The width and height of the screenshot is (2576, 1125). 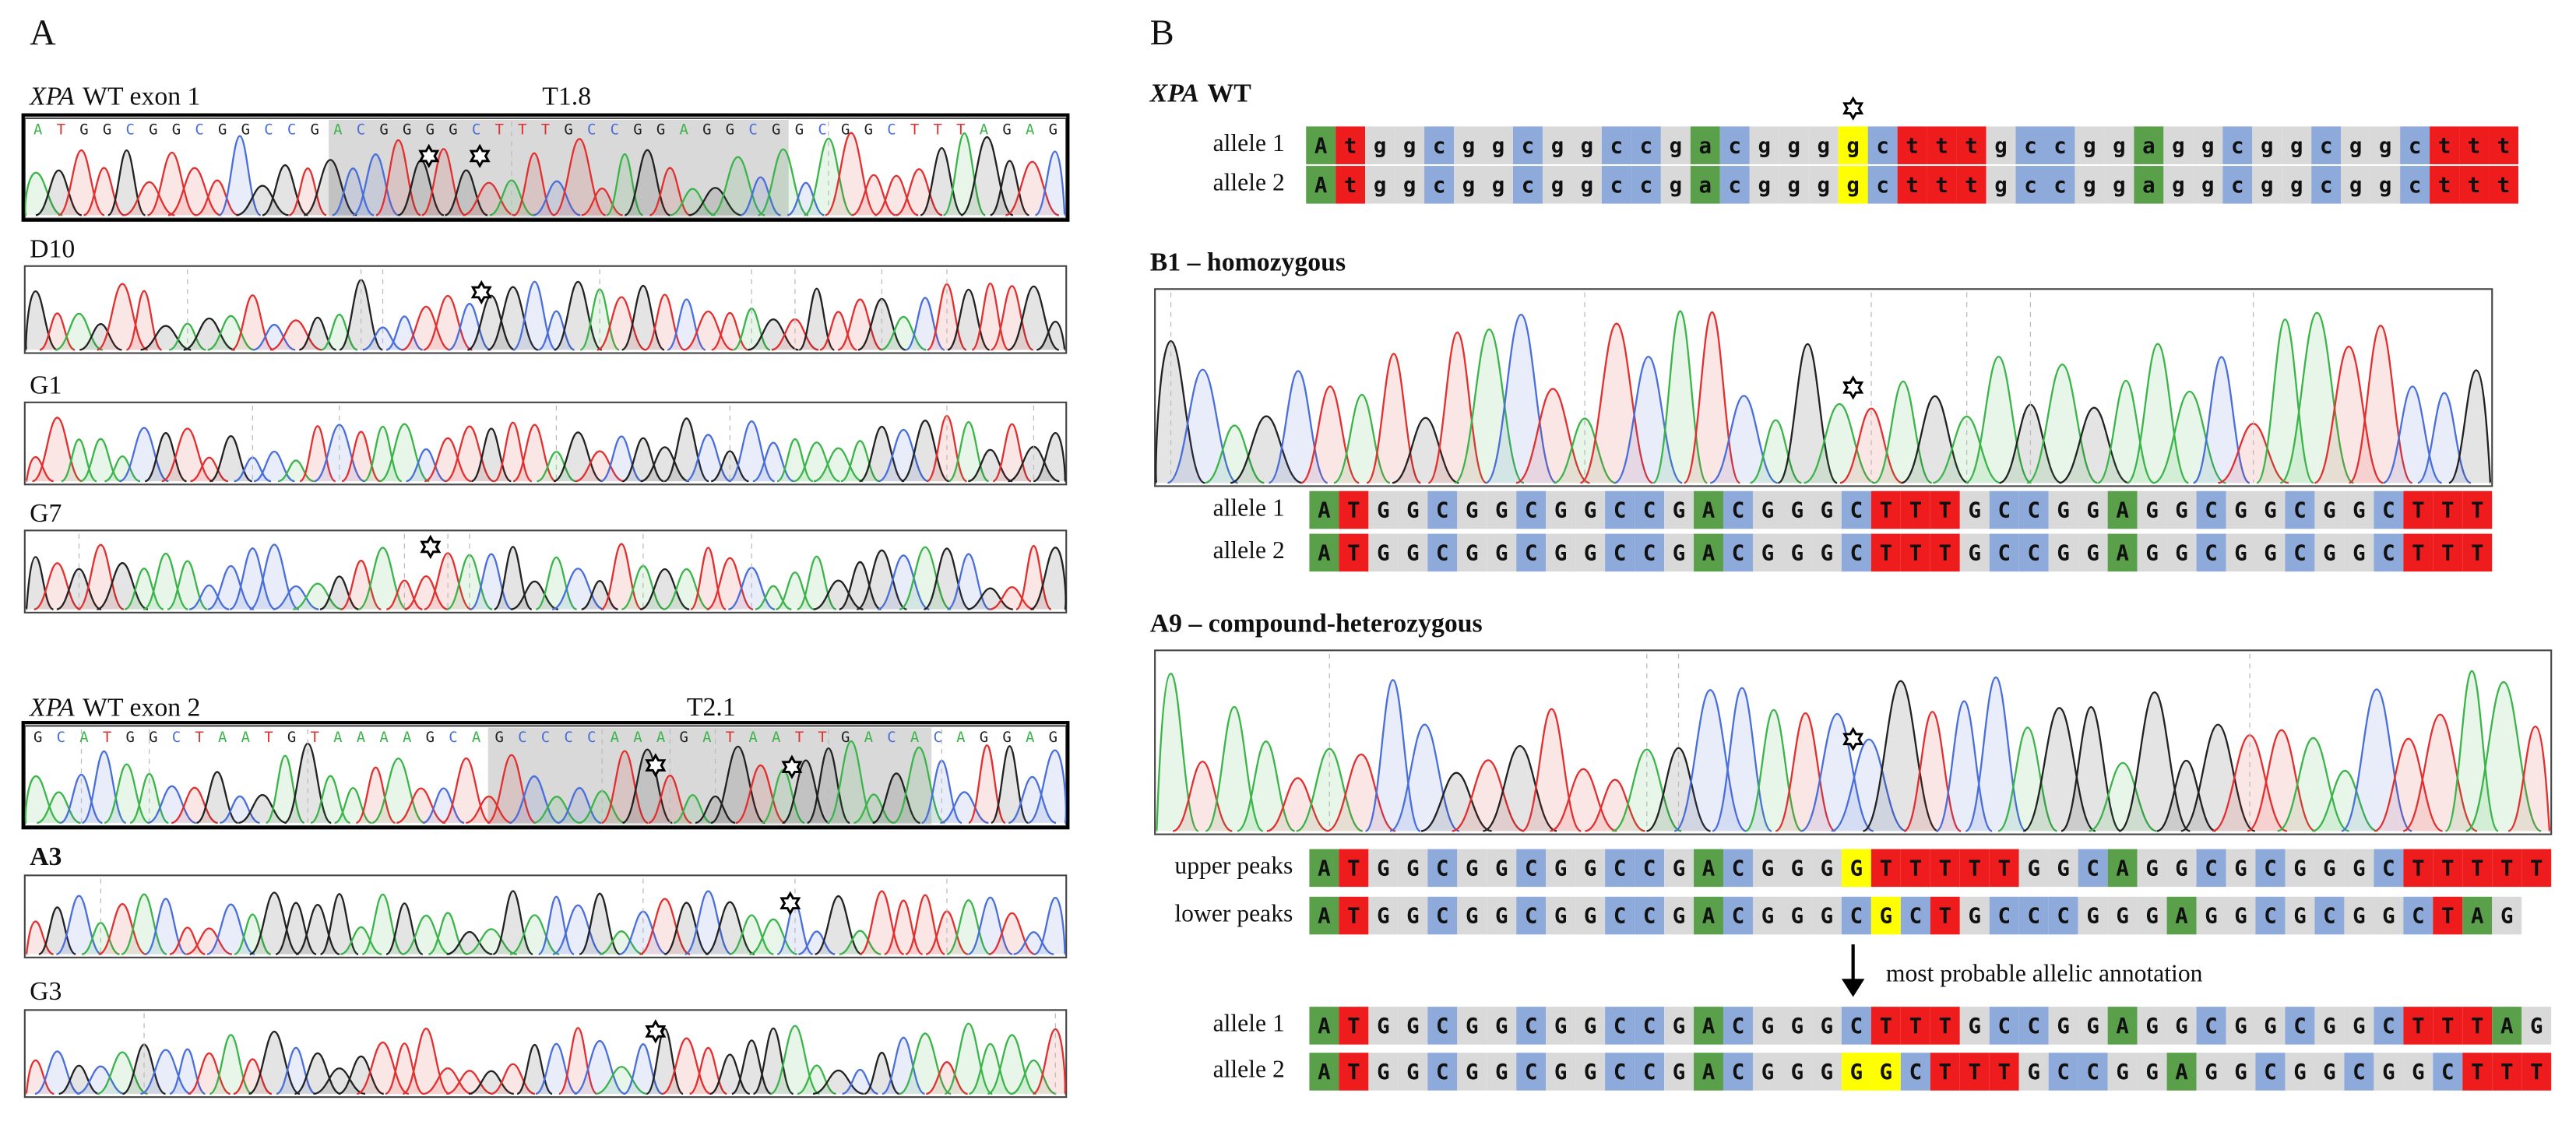 What do you see at coordinates (545, 1054) in the screenshot?
I see `chromatogram` at bounding box center [545, 1054].